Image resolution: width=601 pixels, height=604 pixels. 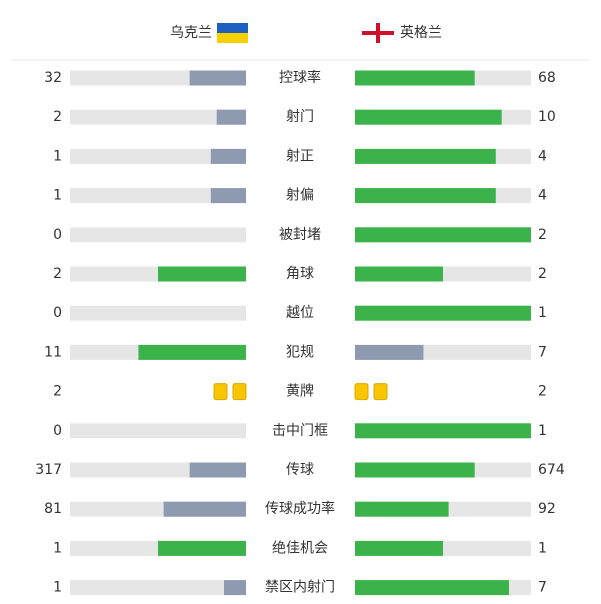 I want to click on home-value: 32, so click(x=53, y=78).